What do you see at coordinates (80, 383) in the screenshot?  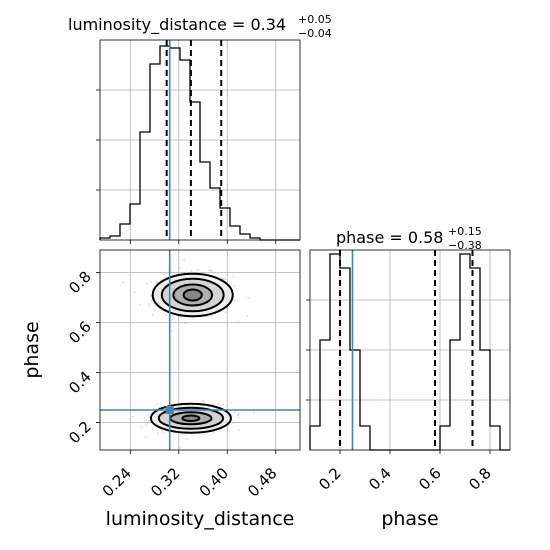 I see `y-tick-label-phase-1: 0.4` at bounding box center [80, 383].